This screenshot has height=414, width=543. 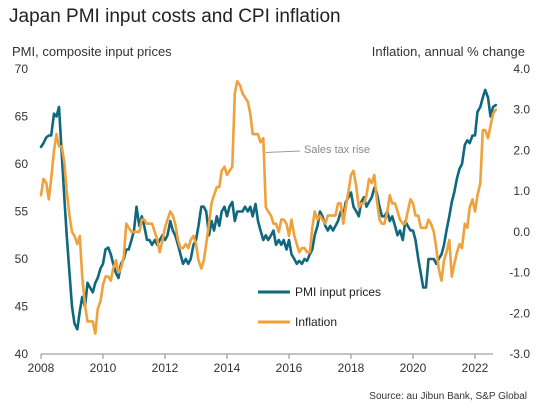 What do you see at coordinates (448, 396) in the screenshot?
I see `source-note: Source: au Jibun Bank, S&P Global` at bounding box center [448, 396].